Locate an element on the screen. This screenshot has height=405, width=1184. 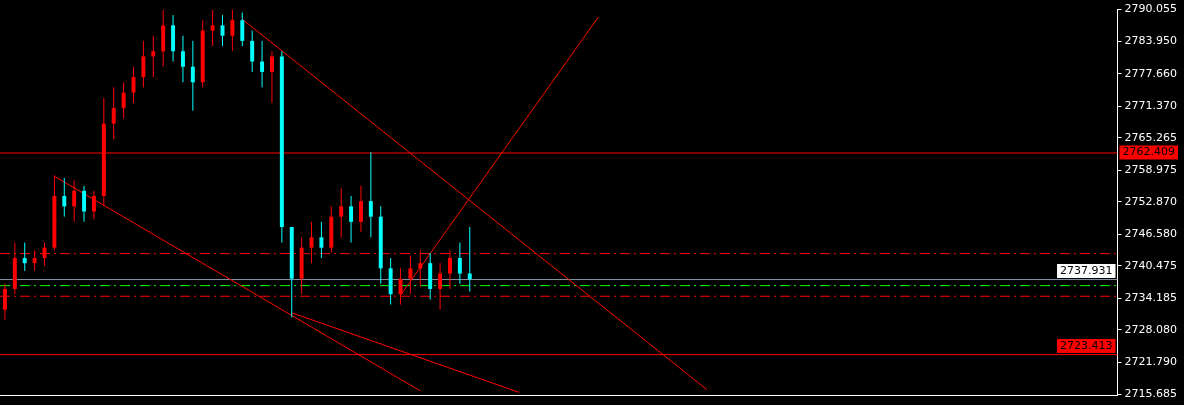
y-tick-label: 2765.265 is located at coordinates (1151, 137).